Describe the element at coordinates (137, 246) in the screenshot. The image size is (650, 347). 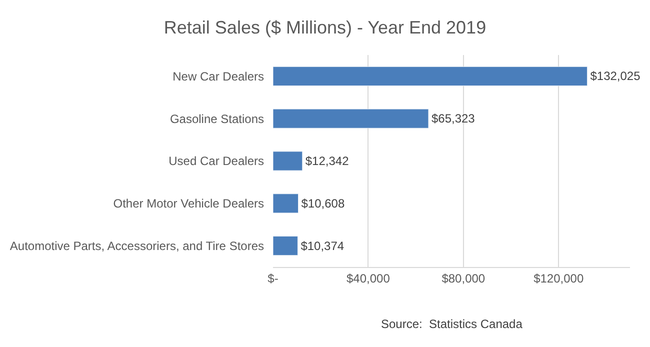
I see `y-tick-label: Automotive Parts, Accessoriers, and Tire Stores` at that location.